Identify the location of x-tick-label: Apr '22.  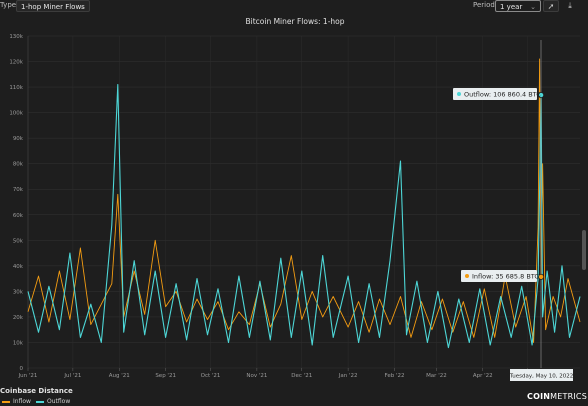
(483, 376).